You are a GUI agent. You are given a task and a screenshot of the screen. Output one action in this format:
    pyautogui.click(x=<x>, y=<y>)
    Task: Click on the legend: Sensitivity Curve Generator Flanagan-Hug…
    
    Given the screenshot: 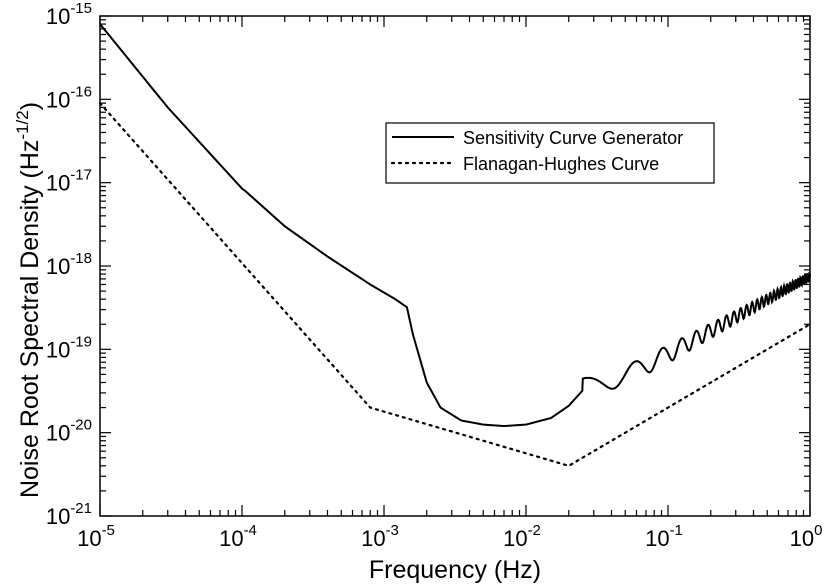 What is the action you would take?
    pyautogui.click(x=550, y=153)
    